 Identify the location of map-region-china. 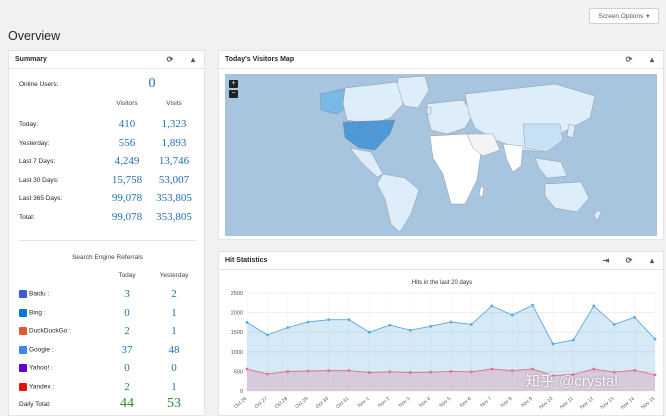
(543, 138).